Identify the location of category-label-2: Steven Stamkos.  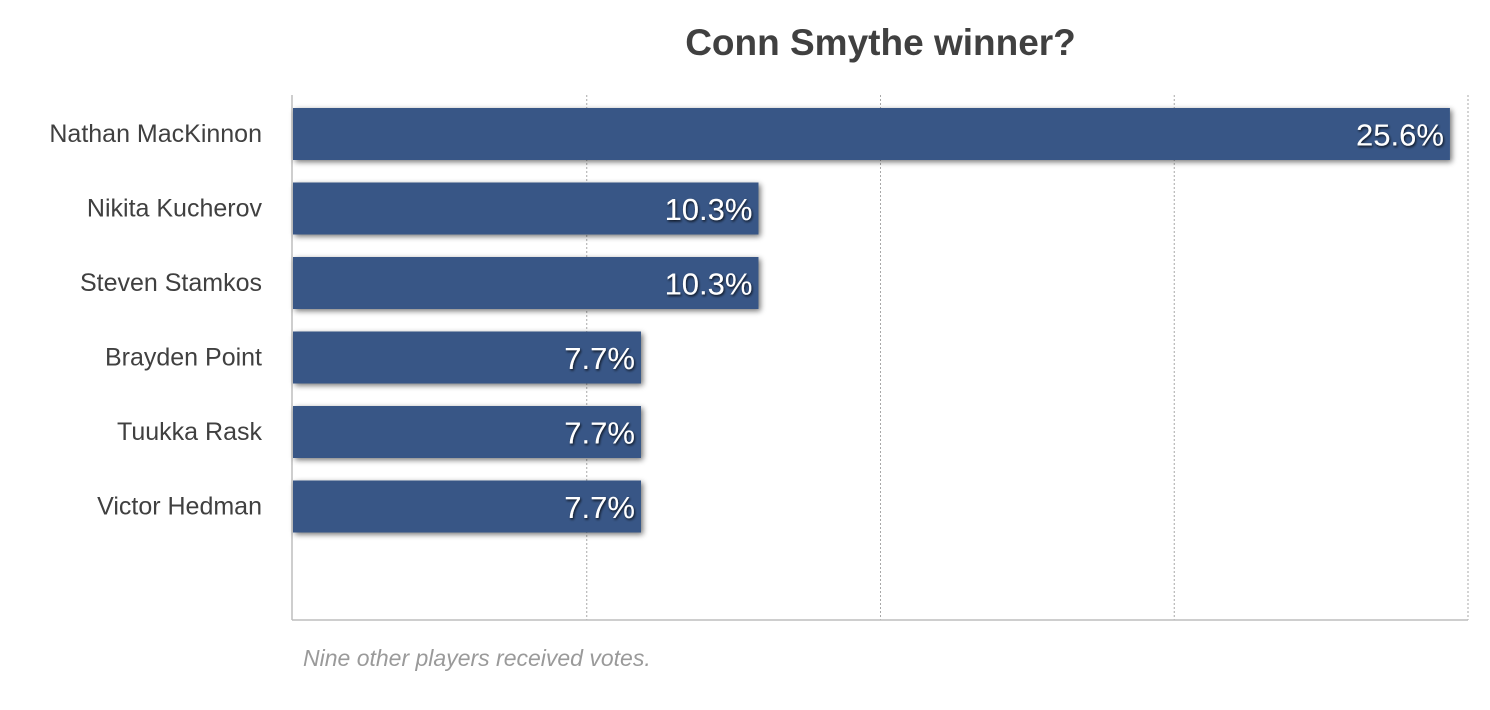
(171, 283).